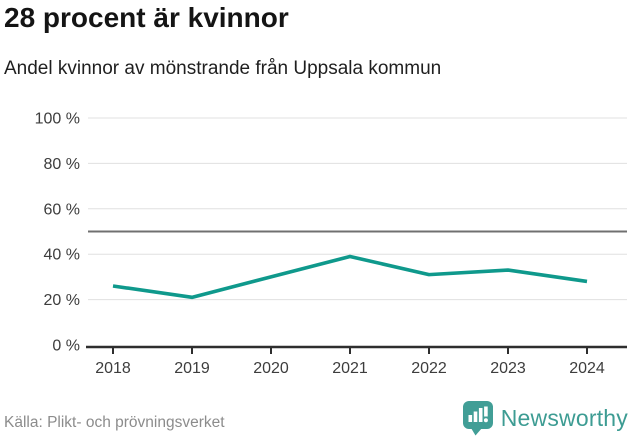  Describe the element at coordinates (477, 418) in the screenshot. I see `newsworthy-logo-icon` at that location.